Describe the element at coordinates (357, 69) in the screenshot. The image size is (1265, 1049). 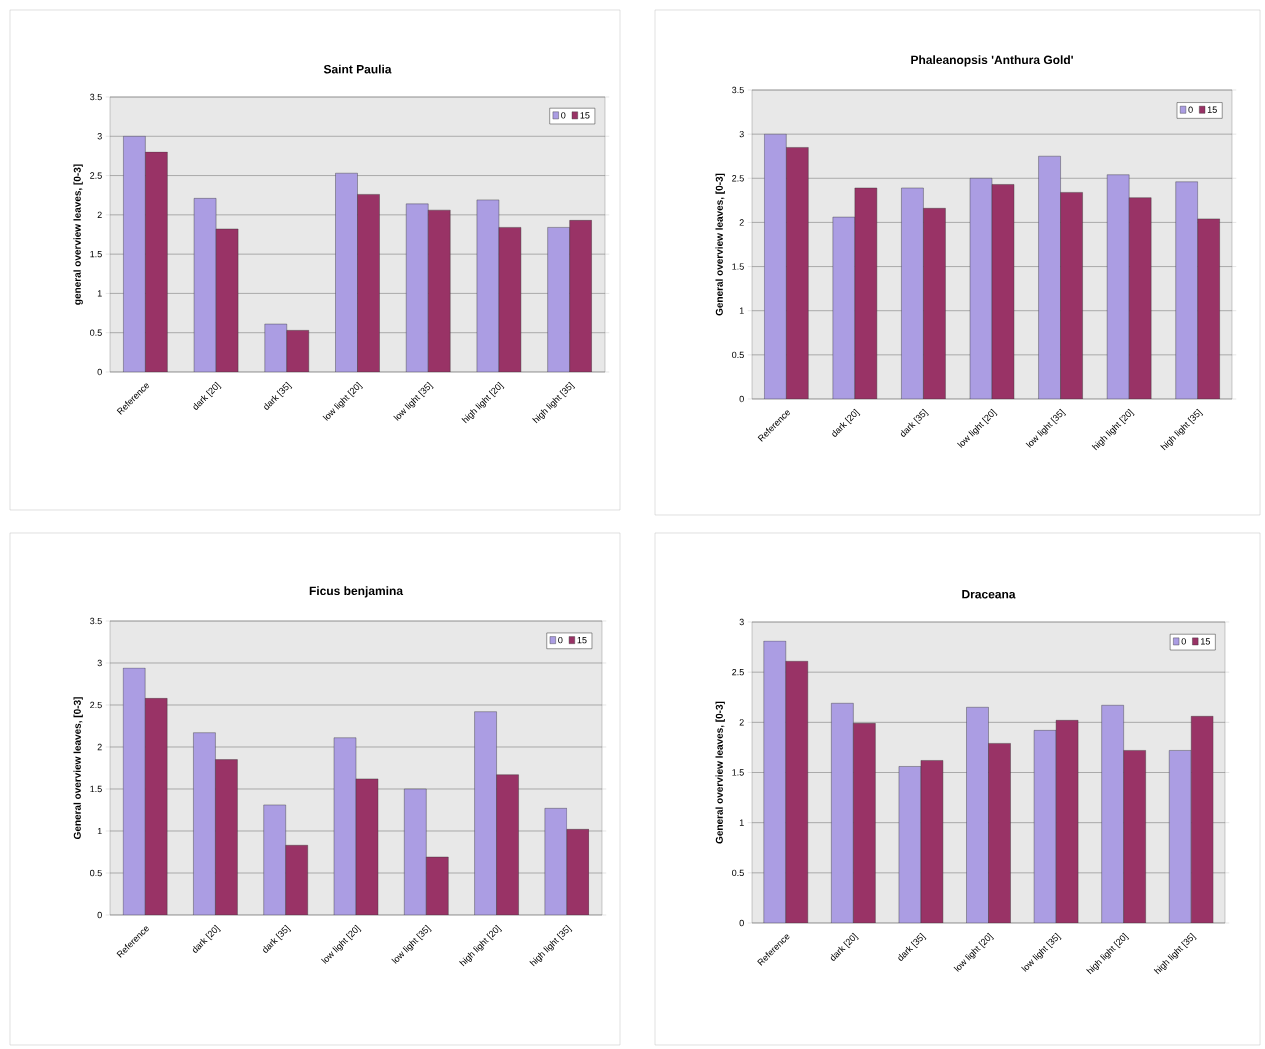
I see `chart-title: Saint Paulia` at that location.